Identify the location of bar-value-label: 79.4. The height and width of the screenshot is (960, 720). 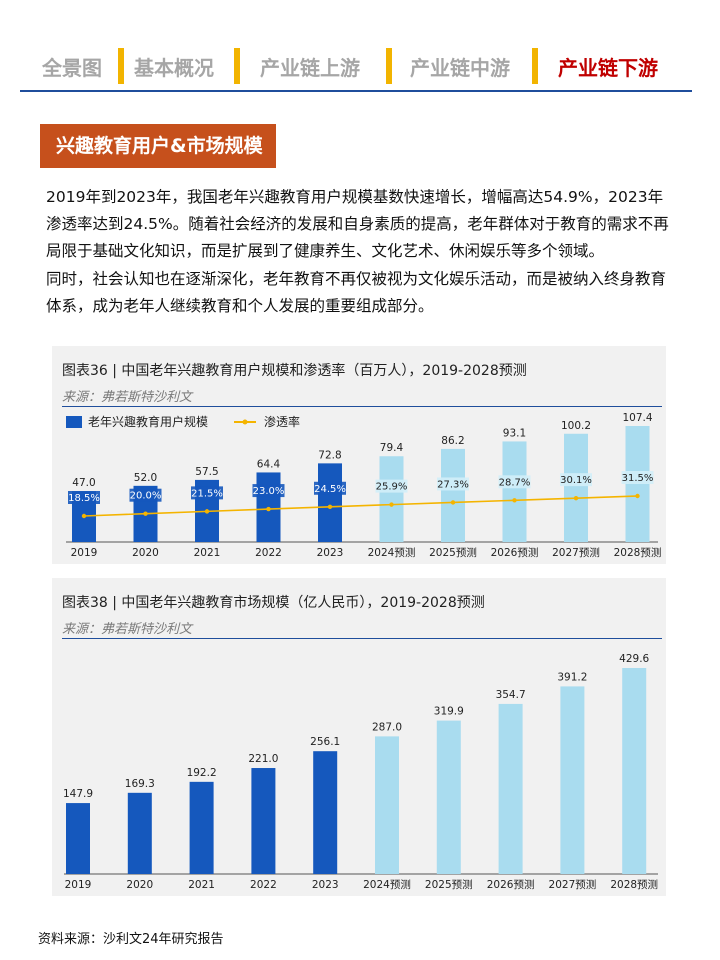
(392, 448).